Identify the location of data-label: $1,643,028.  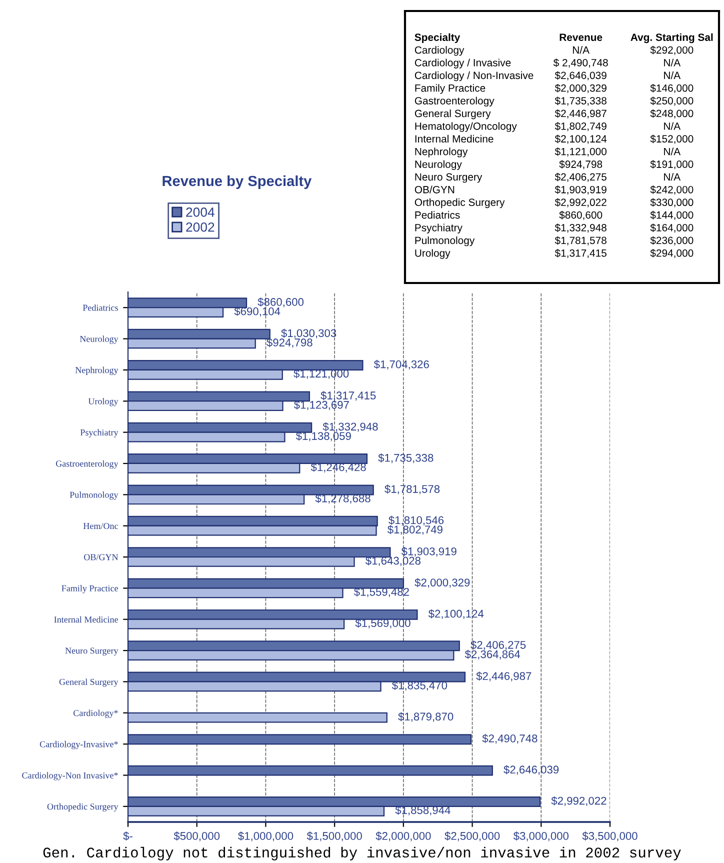
(393, 561).